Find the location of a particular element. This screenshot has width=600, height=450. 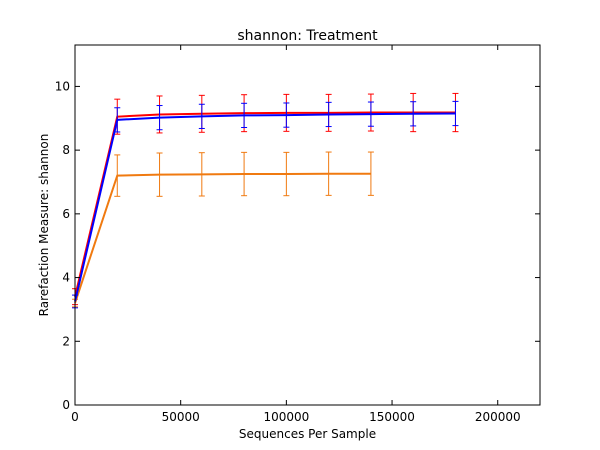

y-tick-label: 0 is located at coordinates (66, 405).